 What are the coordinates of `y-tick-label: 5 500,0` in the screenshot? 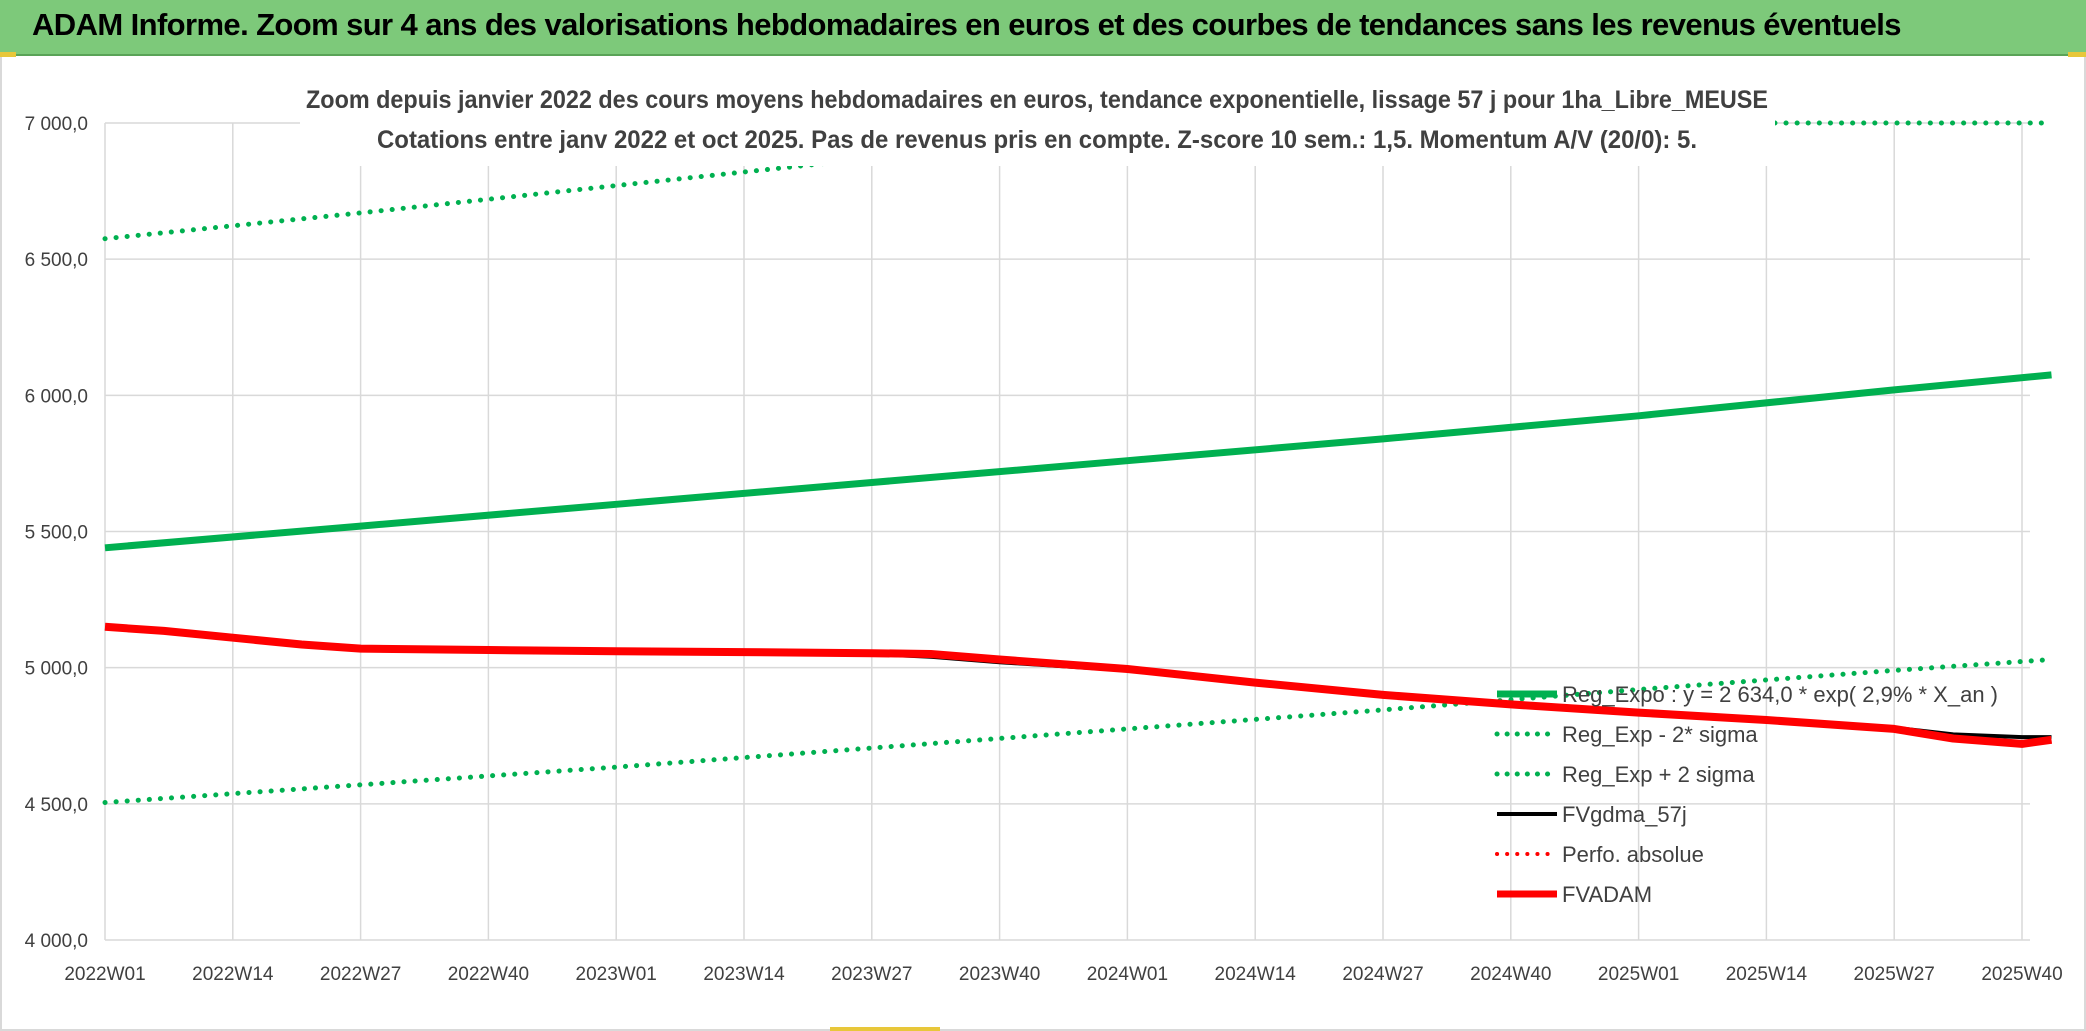 It's located at (56, 533).